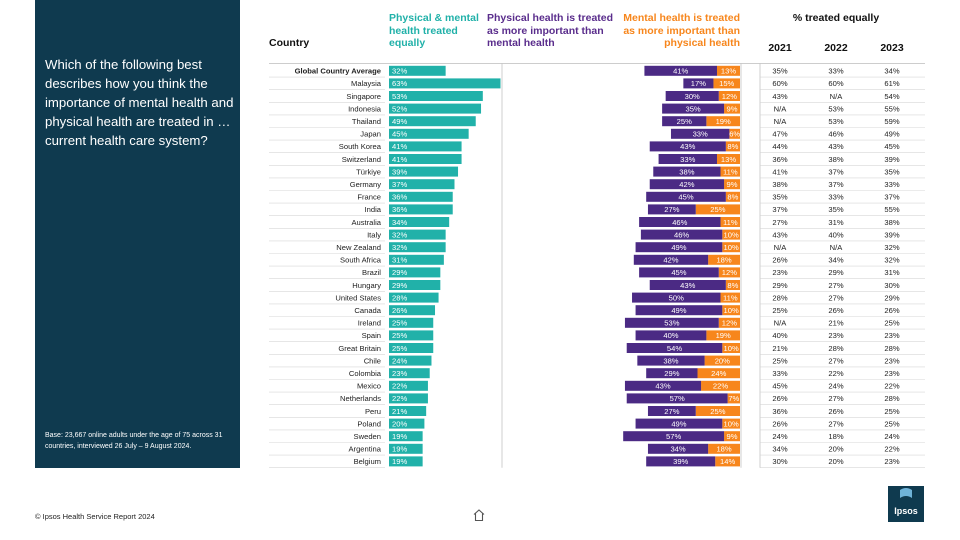 This screenshot has width=960, height=540. Describe the element at coordinates (367, 461) in the screenshot. I see `country-label: Belgium` at that location.